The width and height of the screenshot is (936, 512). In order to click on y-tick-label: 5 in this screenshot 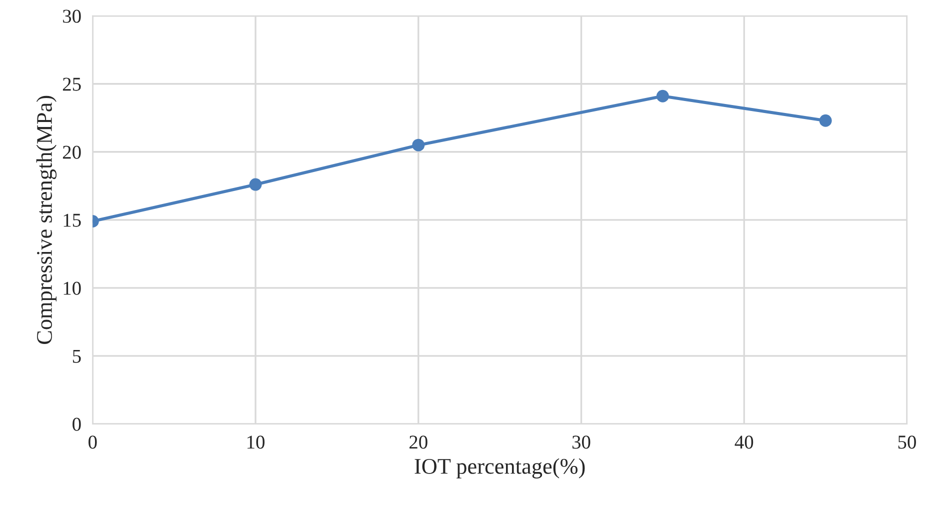, I will do `click(76, 356)`.